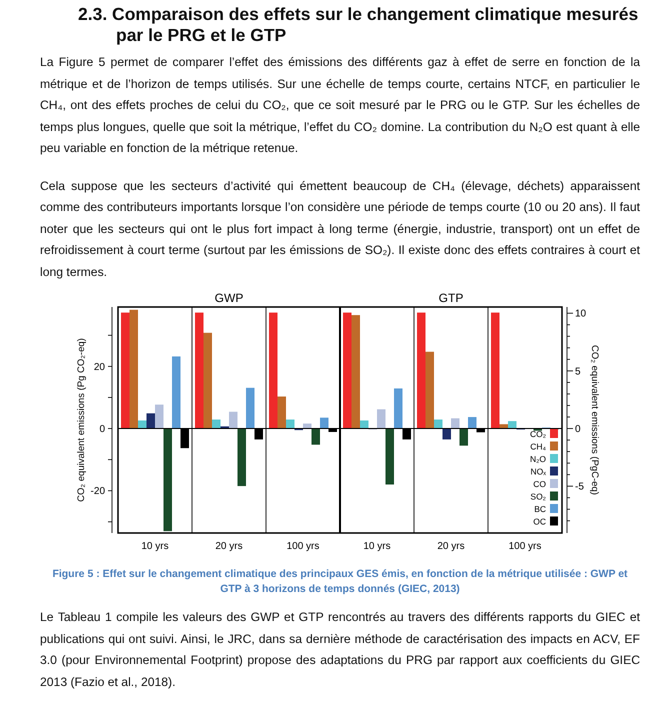  Describe the element at coordinates (540, 509) in the screenshot. I see `legend-label: BC` at that location.